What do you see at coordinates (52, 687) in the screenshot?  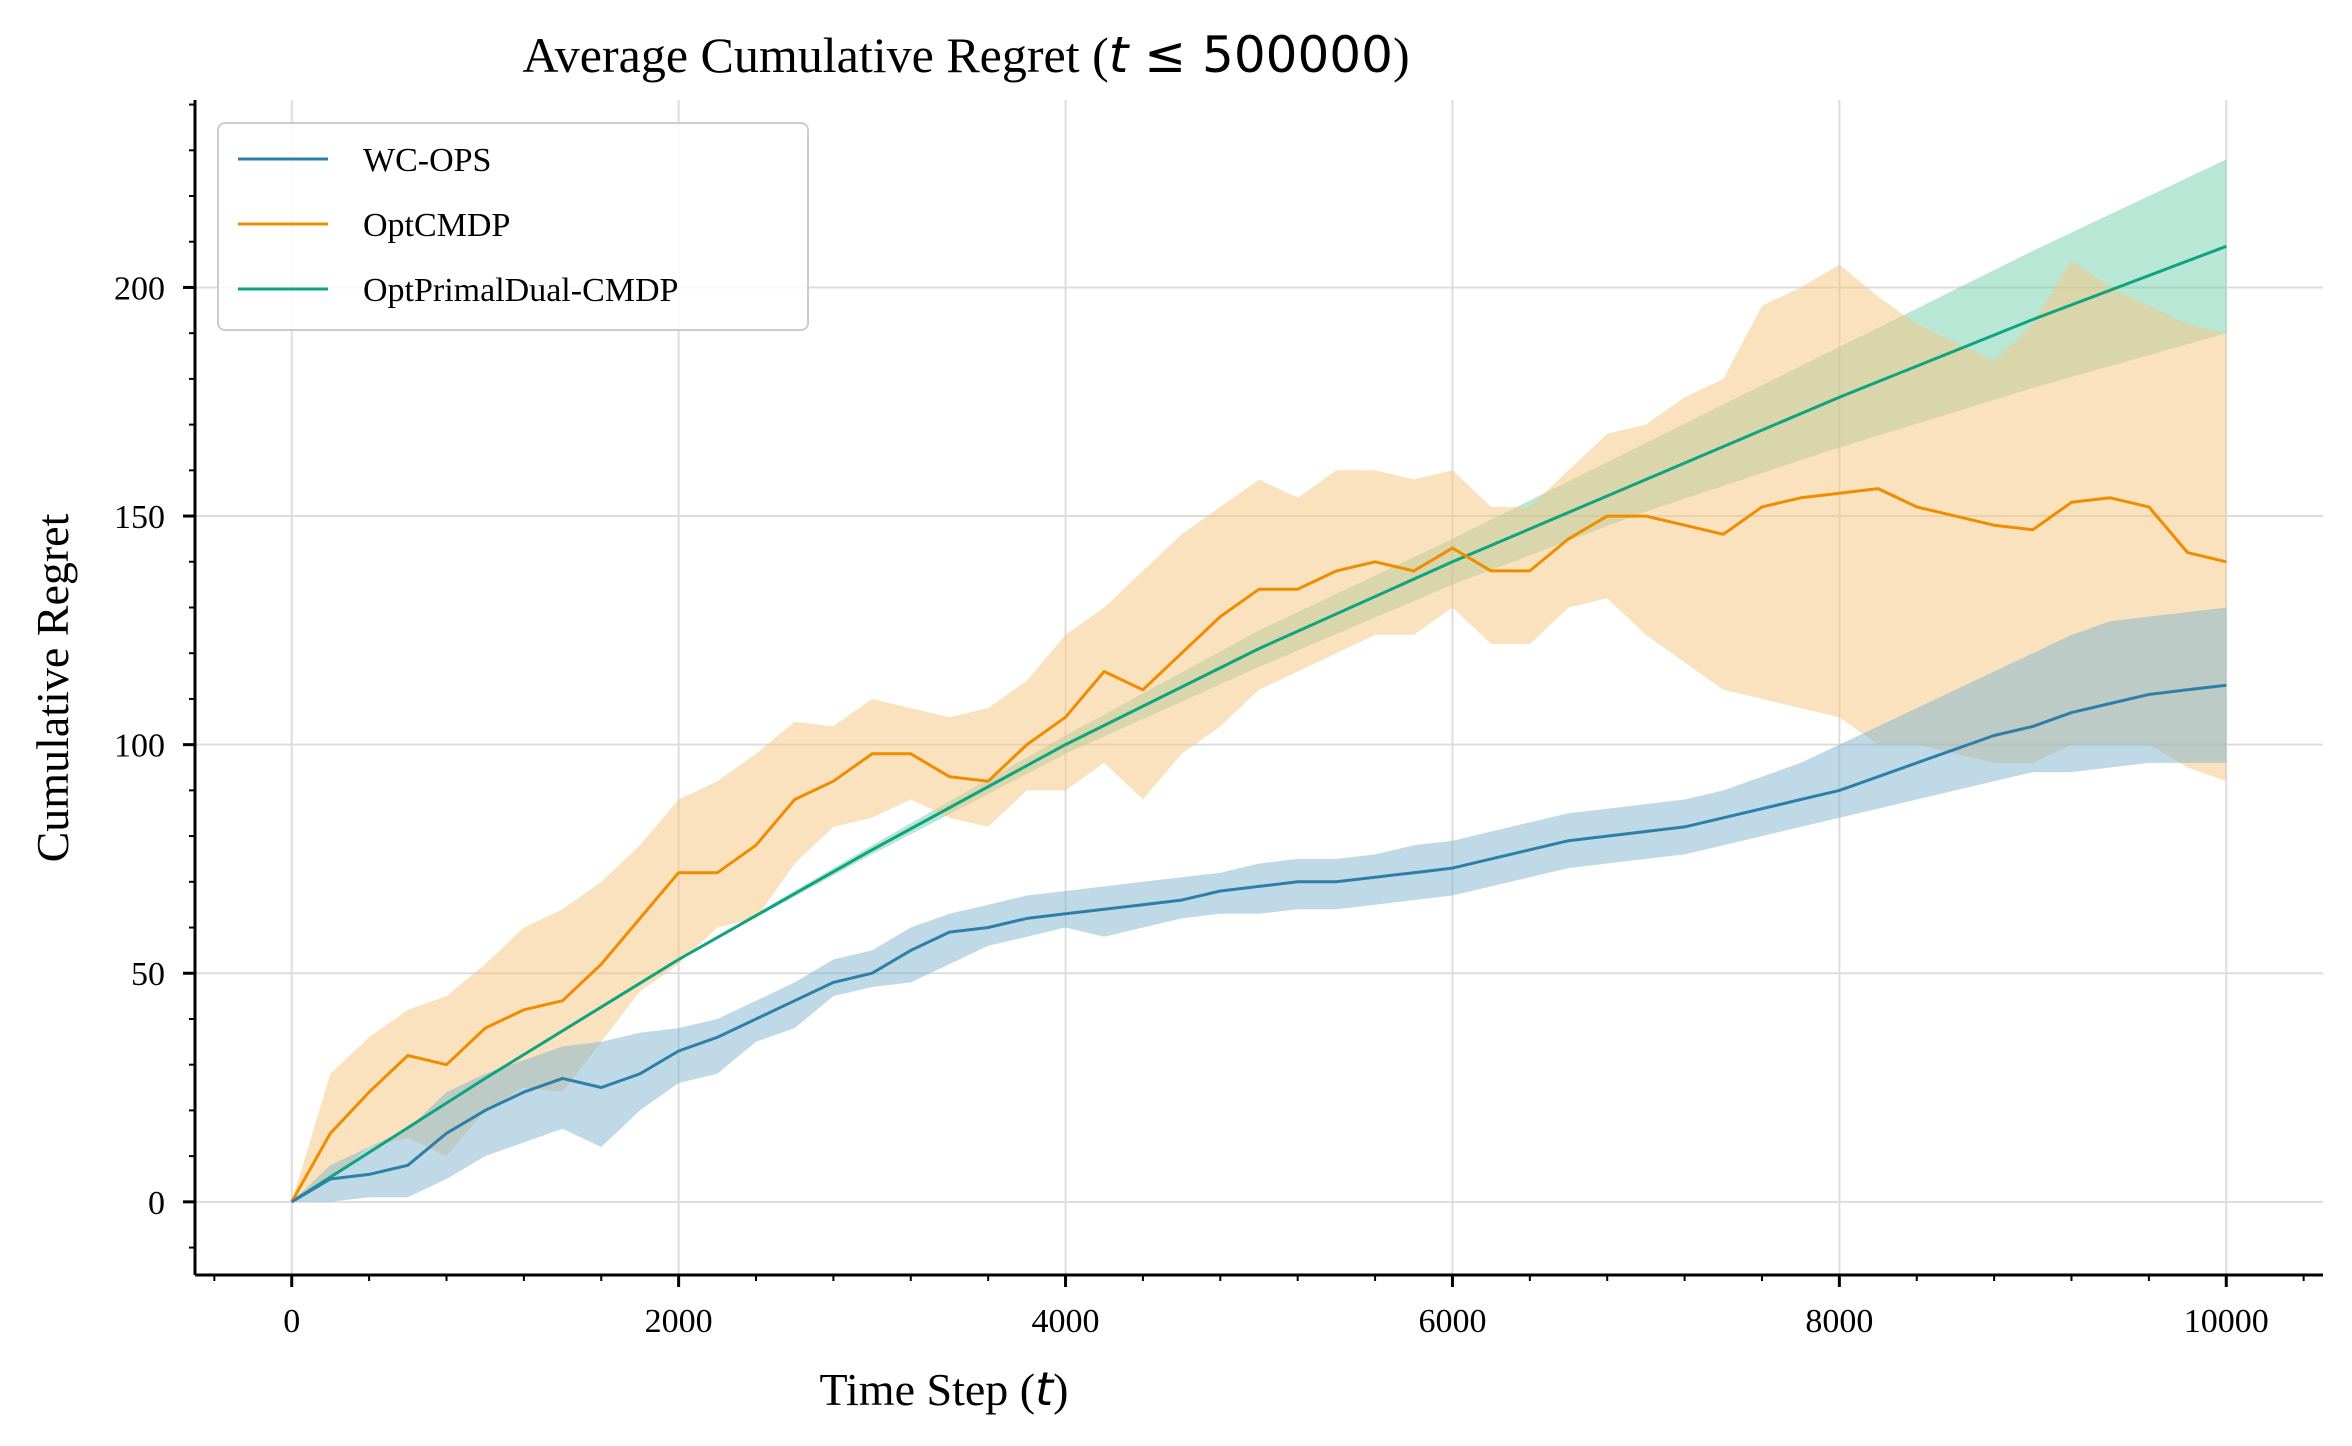 I see `y-axis-label: Cumulative Regret` at bounding box center [52, 687].